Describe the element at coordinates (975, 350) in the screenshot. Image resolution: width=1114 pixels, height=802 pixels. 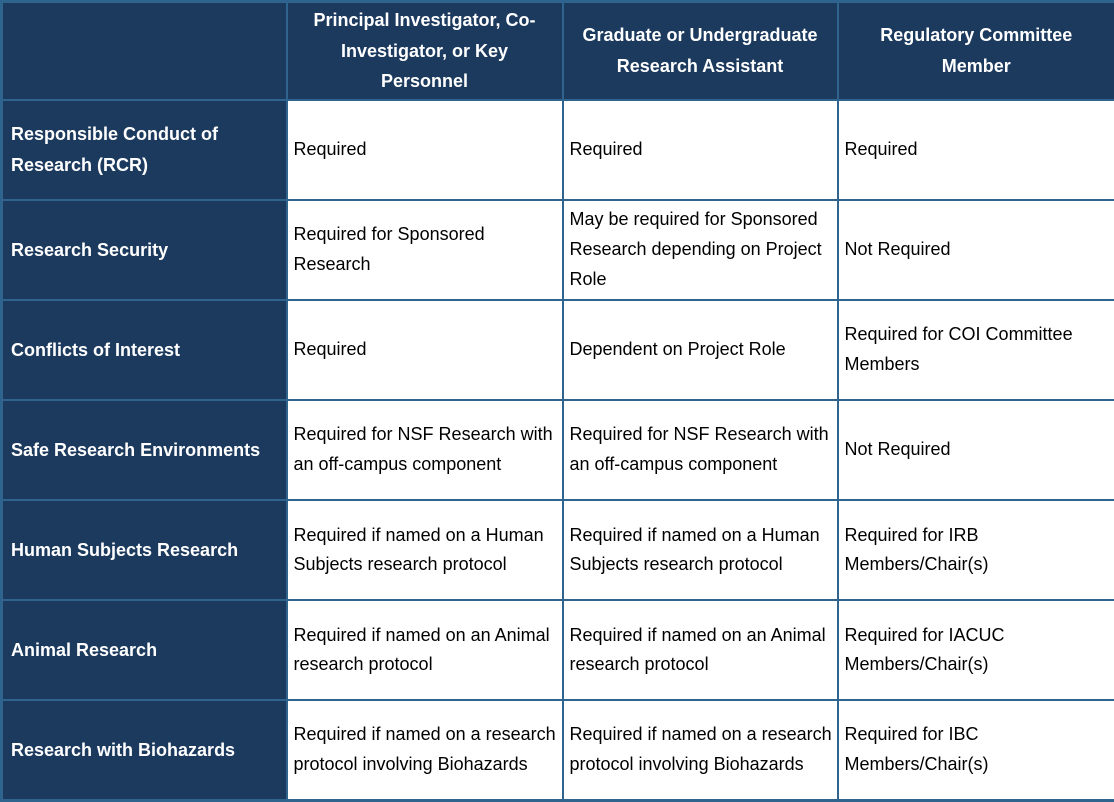
I see `cell: Required for COI Committee Members` at that location.